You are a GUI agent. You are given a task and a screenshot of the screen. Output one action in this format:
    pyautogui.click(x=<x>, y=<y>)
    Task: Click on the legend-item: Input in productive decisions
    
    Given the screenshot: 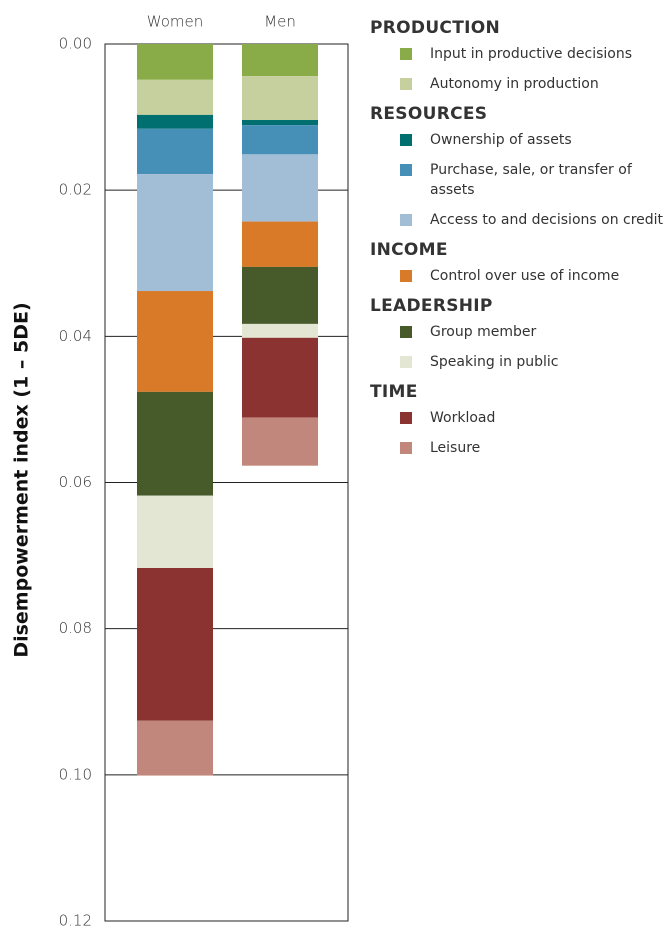 What is the action you would take?
    pyautogui.click(x=518, y=54)
    